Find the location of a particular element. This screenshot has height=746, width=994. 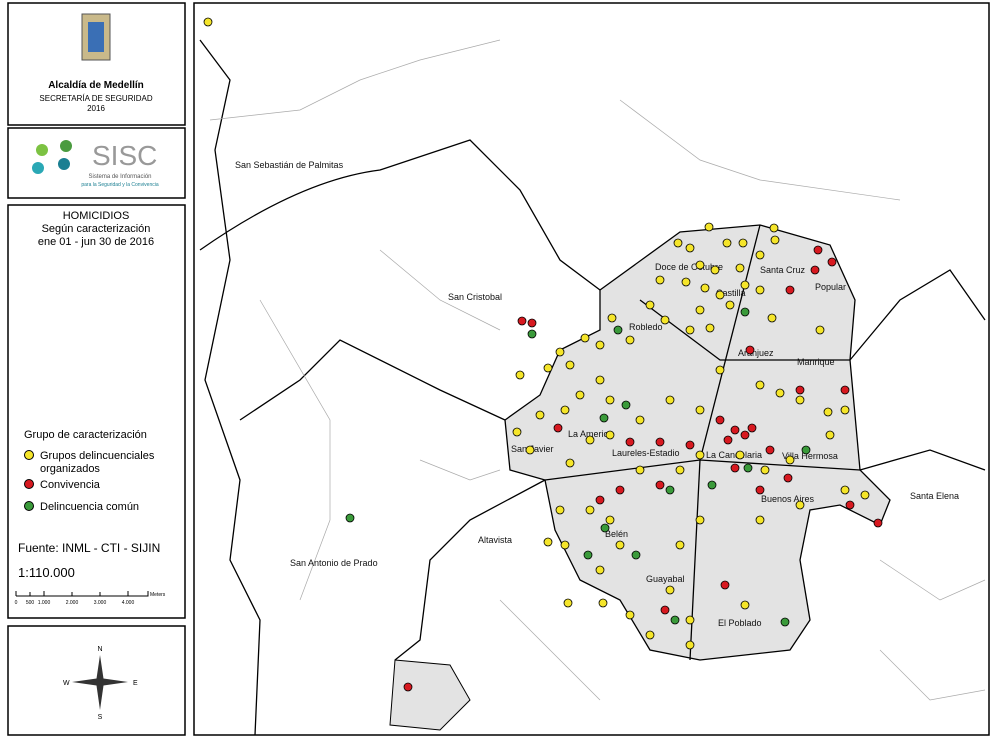

place-label: La Candelaria is located at coordinates (734, 455).